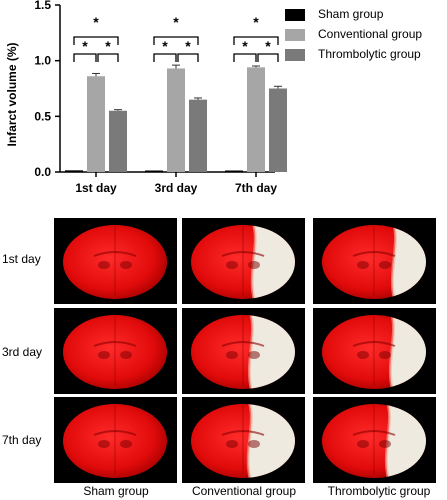 The image size is (447, 500). I want to click on brain-slice-sham-row3, so click(115, 440).